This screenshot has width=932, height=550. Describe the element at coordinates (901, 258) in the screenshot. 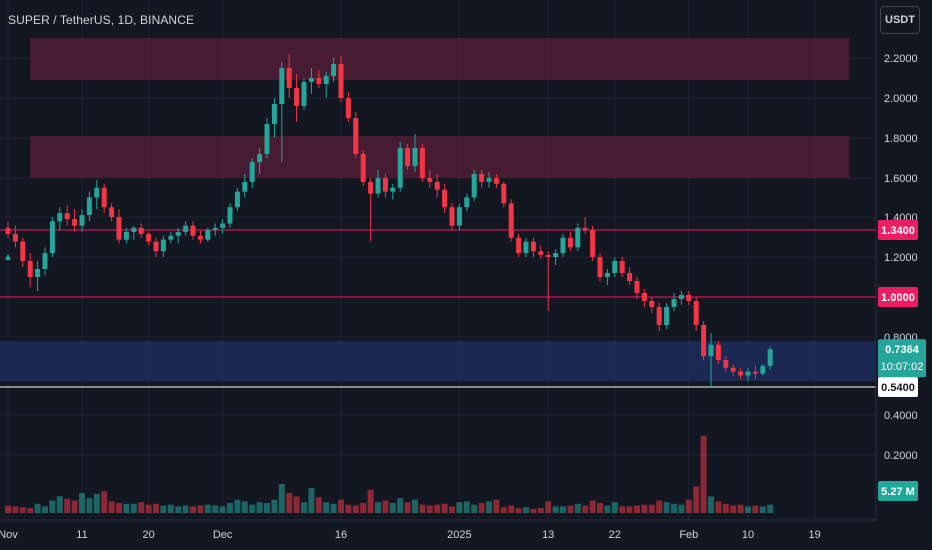

I see `price-tick-label: 1.2000` at that location.